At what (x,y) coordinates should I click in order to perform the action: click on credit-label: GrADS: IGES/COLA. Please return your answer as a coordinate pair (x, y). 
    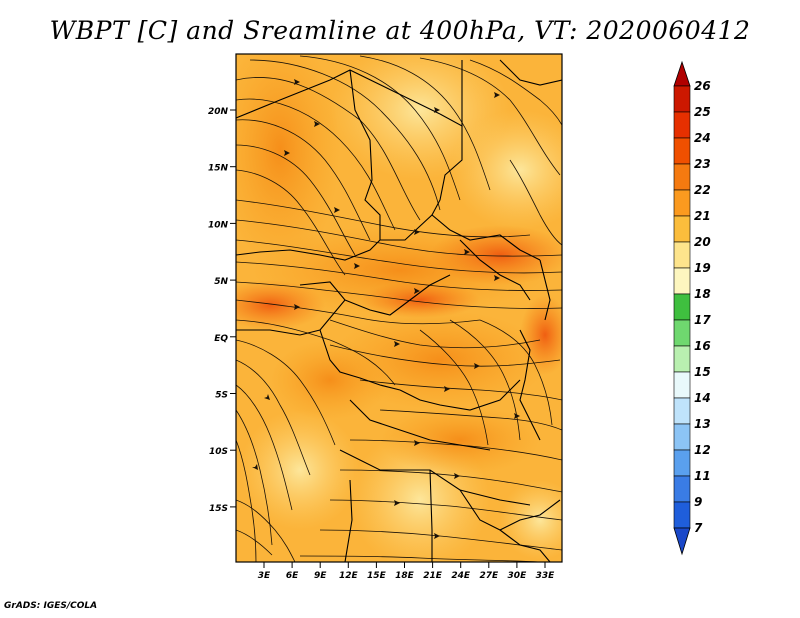
    Looking at the image, I should click on (51, 606).